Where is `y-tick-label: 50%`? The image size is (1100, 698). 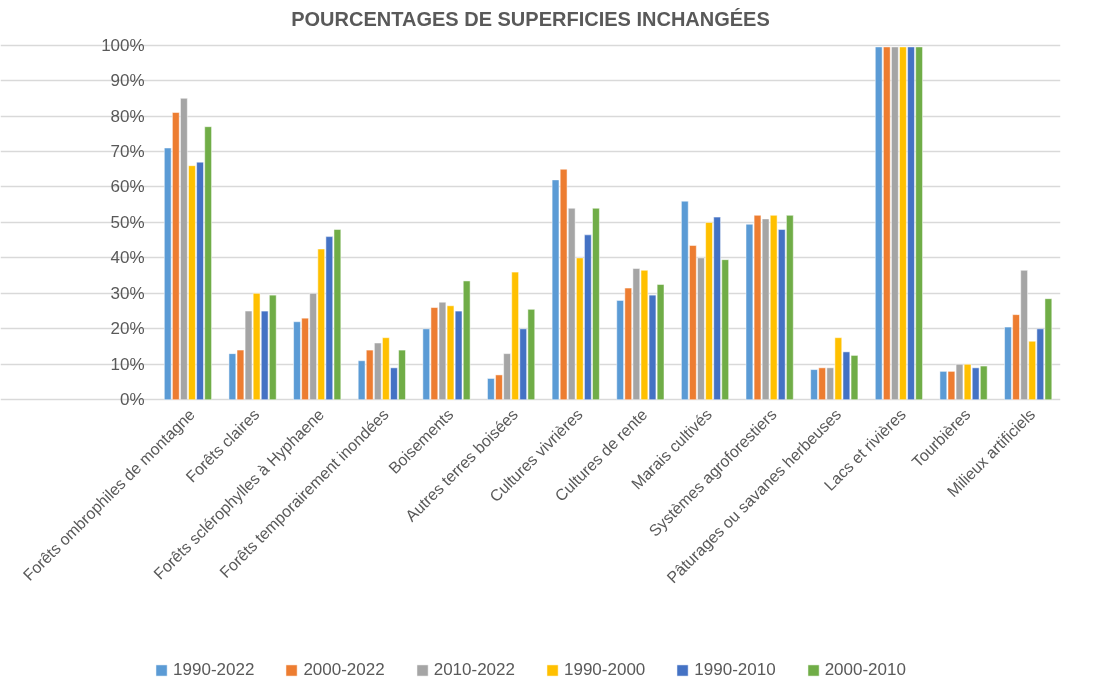
y-tick-label: 50% is located at coordinates (127, 222).